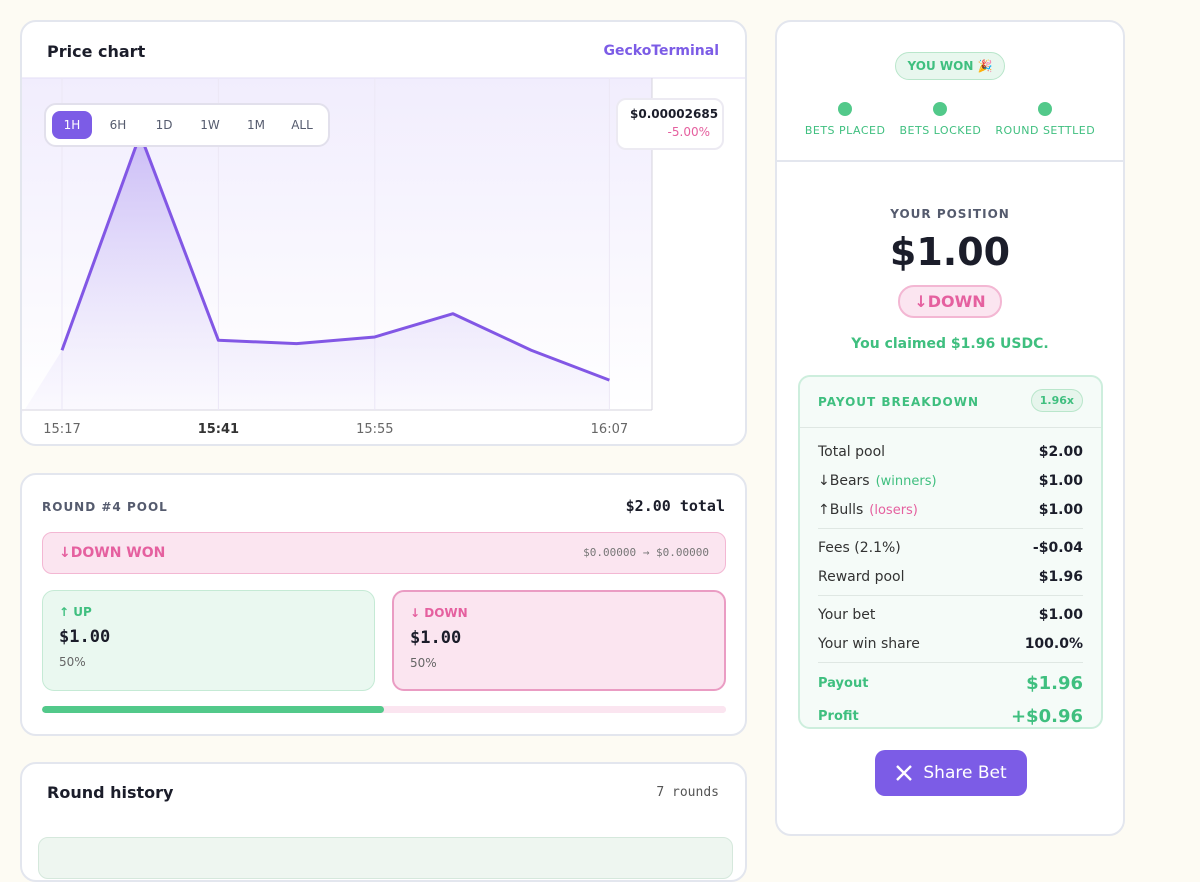 The width and height of the screenshot is (1200, 882). I want to click on breakdown-row: Reward pool $1.96, so click(950, 576).